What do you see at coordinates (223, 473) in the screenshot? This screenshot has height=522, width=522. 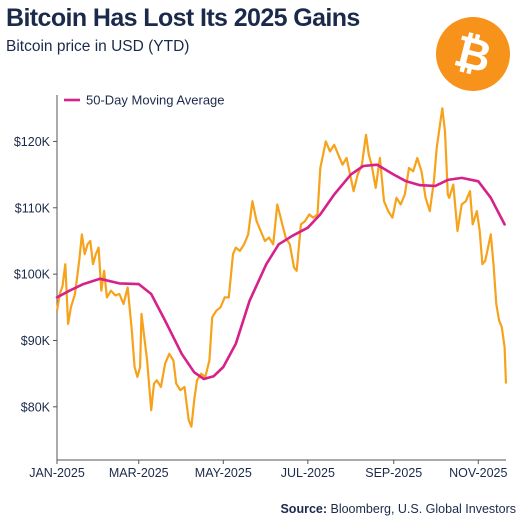 I see `x-tick-label: MAY-2025` at bounding box center [223, 473].